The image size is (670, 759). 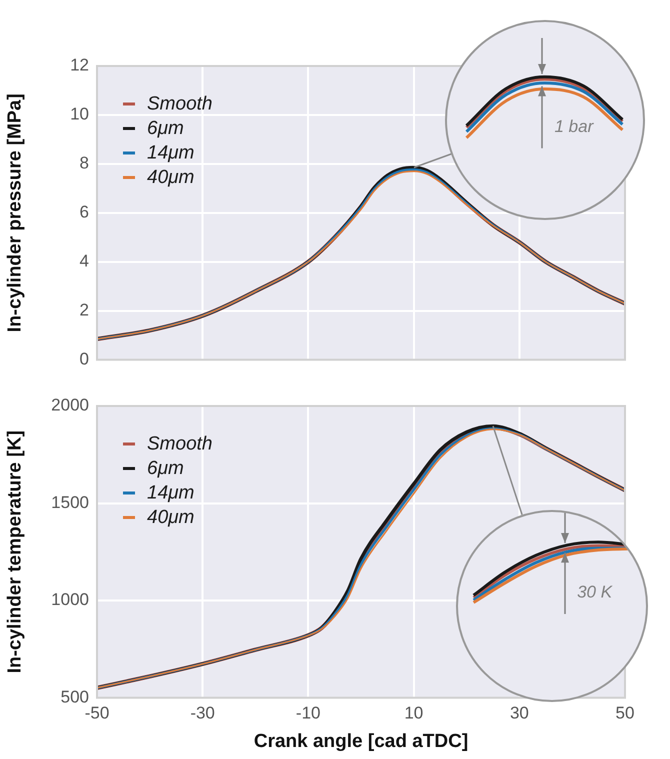 I want to click on y-tick-label: 0, so click(x=84, y=358).